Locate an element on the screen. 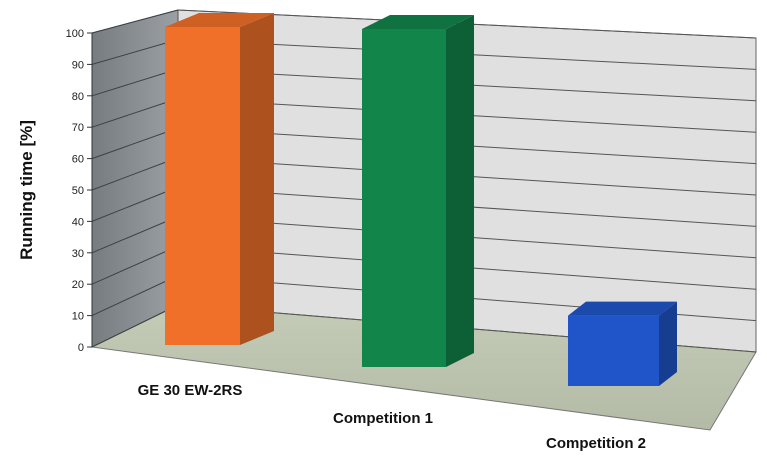 The image size is (767, 456). y-tick-label: 80 is located at coordinates (78, 97).